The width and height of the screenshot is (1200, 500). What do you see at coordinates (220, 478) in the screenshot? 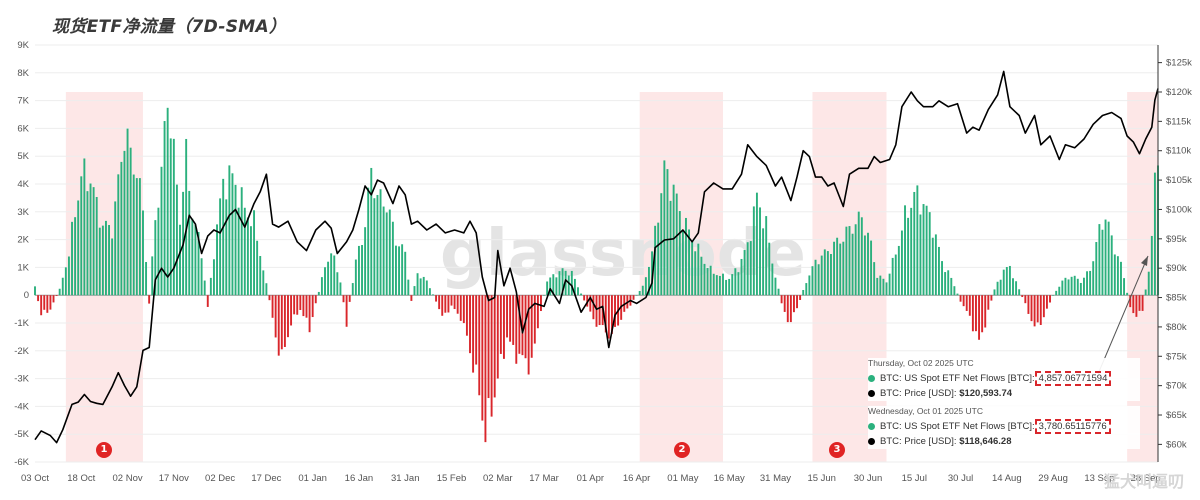
I see `x-tick-label: 02 Dec` at bounding box center [220, 478].